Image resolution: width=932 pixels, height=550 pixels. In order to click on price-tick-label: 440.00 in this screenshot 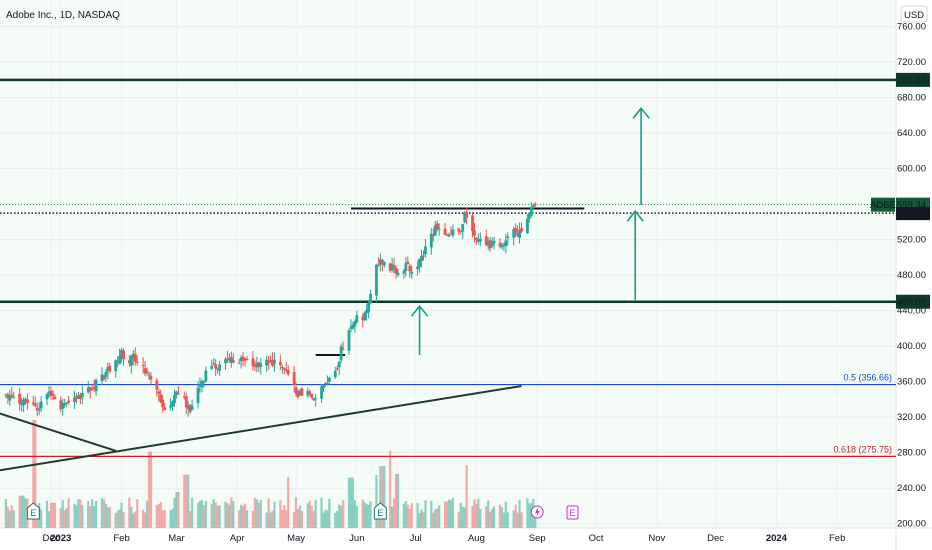, I will do `click(911, 311)`.